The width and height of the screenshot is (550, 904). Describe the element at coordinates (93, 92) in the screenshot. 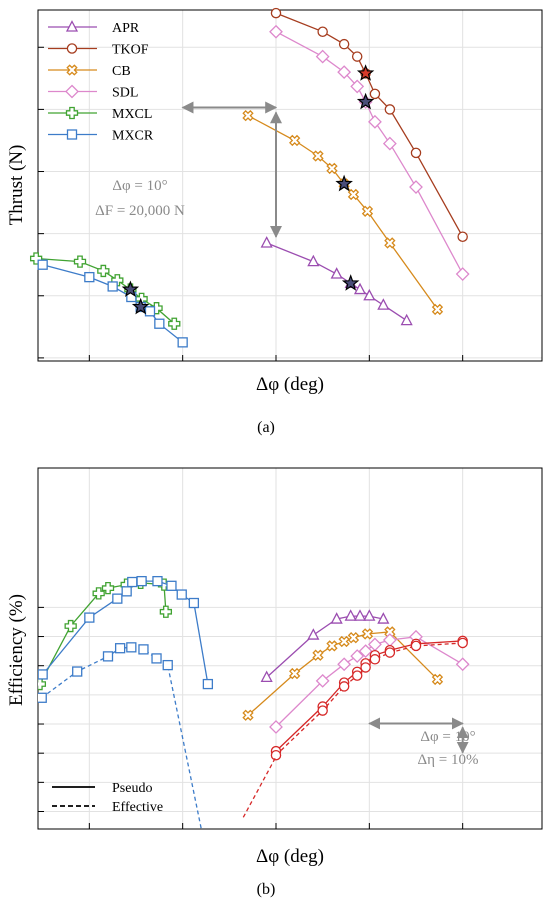

I see `legend-item-sdl: SDL` at that location.